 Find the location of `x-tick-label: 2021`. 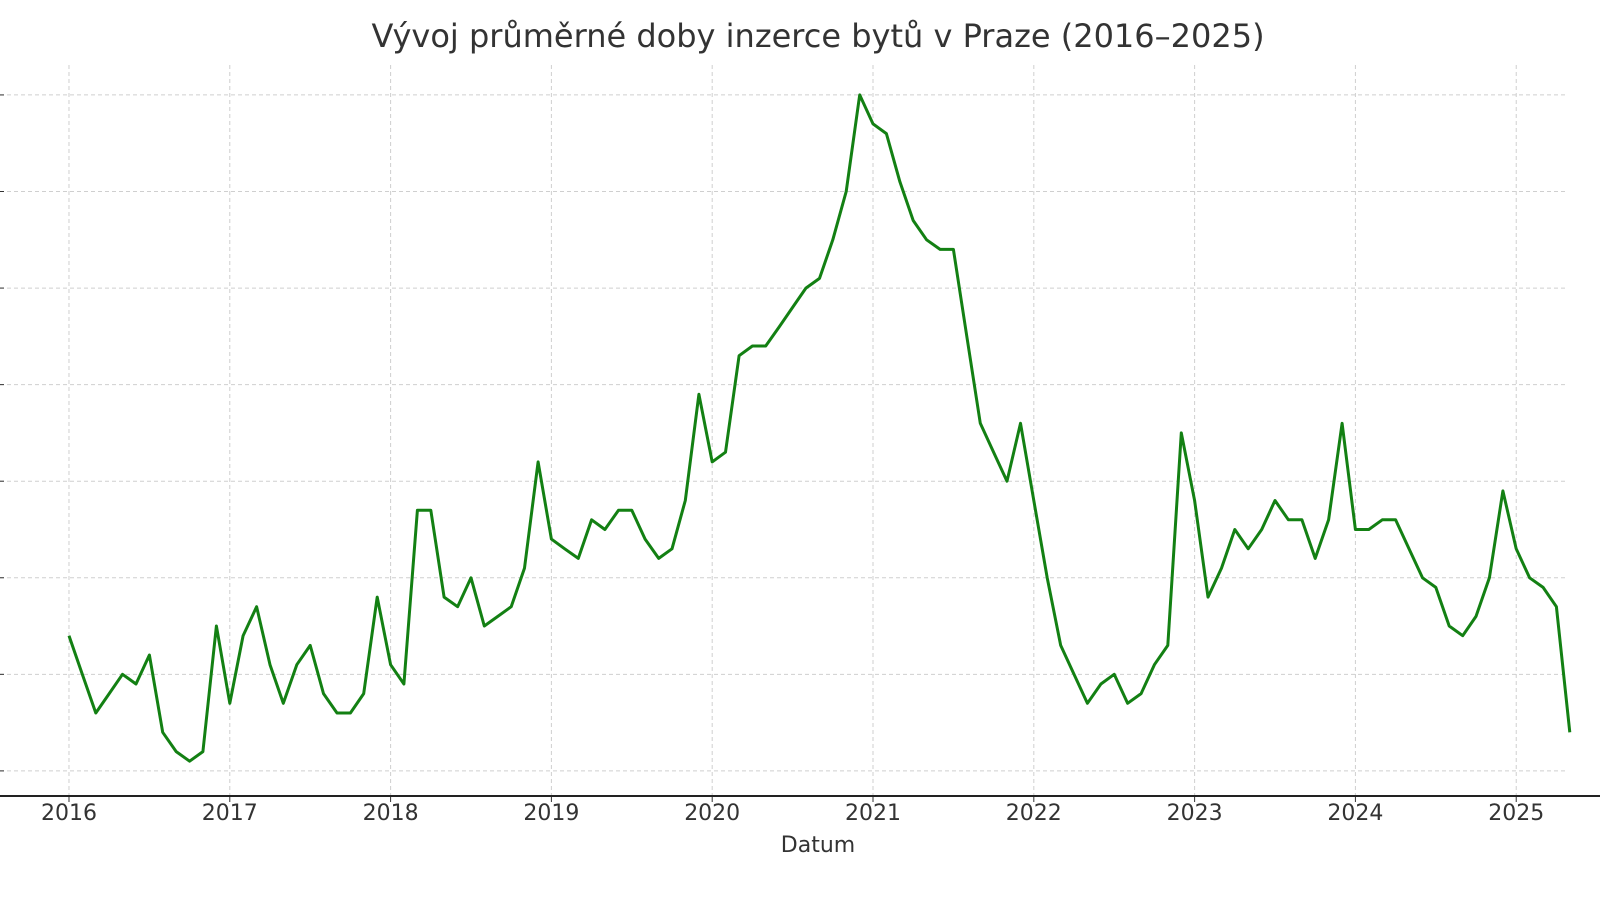

x-tick-label: 2021 is located at coordinates (873, 813).